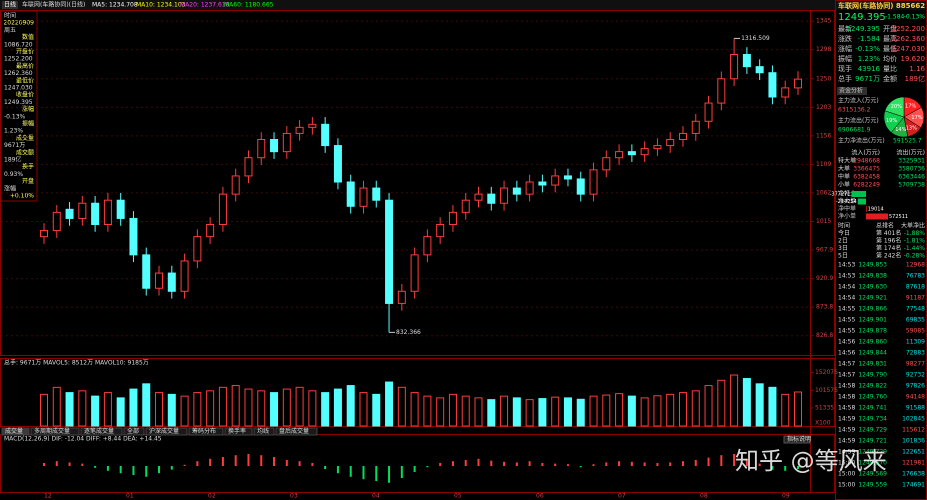 The width and height of the screenshot is (927, 500). What do you see at coordinates (844, 169) in the screenshot?
I see `flow-cell: 大单` at bounding box center [844, 169].